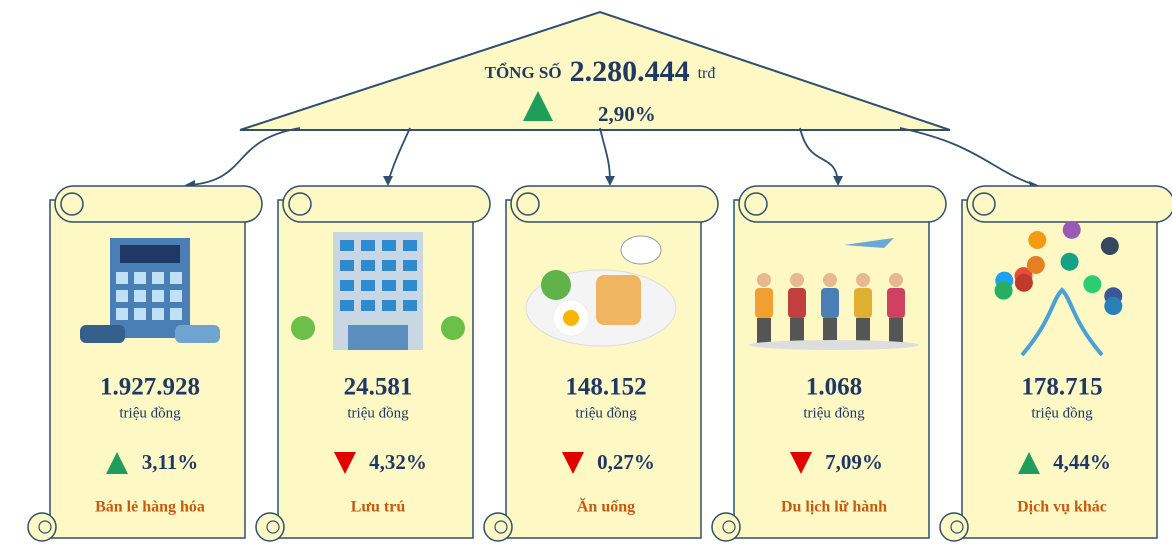 The image size is (1172, 550). I want to click on card-change: 7,09%, so click(854, 462).